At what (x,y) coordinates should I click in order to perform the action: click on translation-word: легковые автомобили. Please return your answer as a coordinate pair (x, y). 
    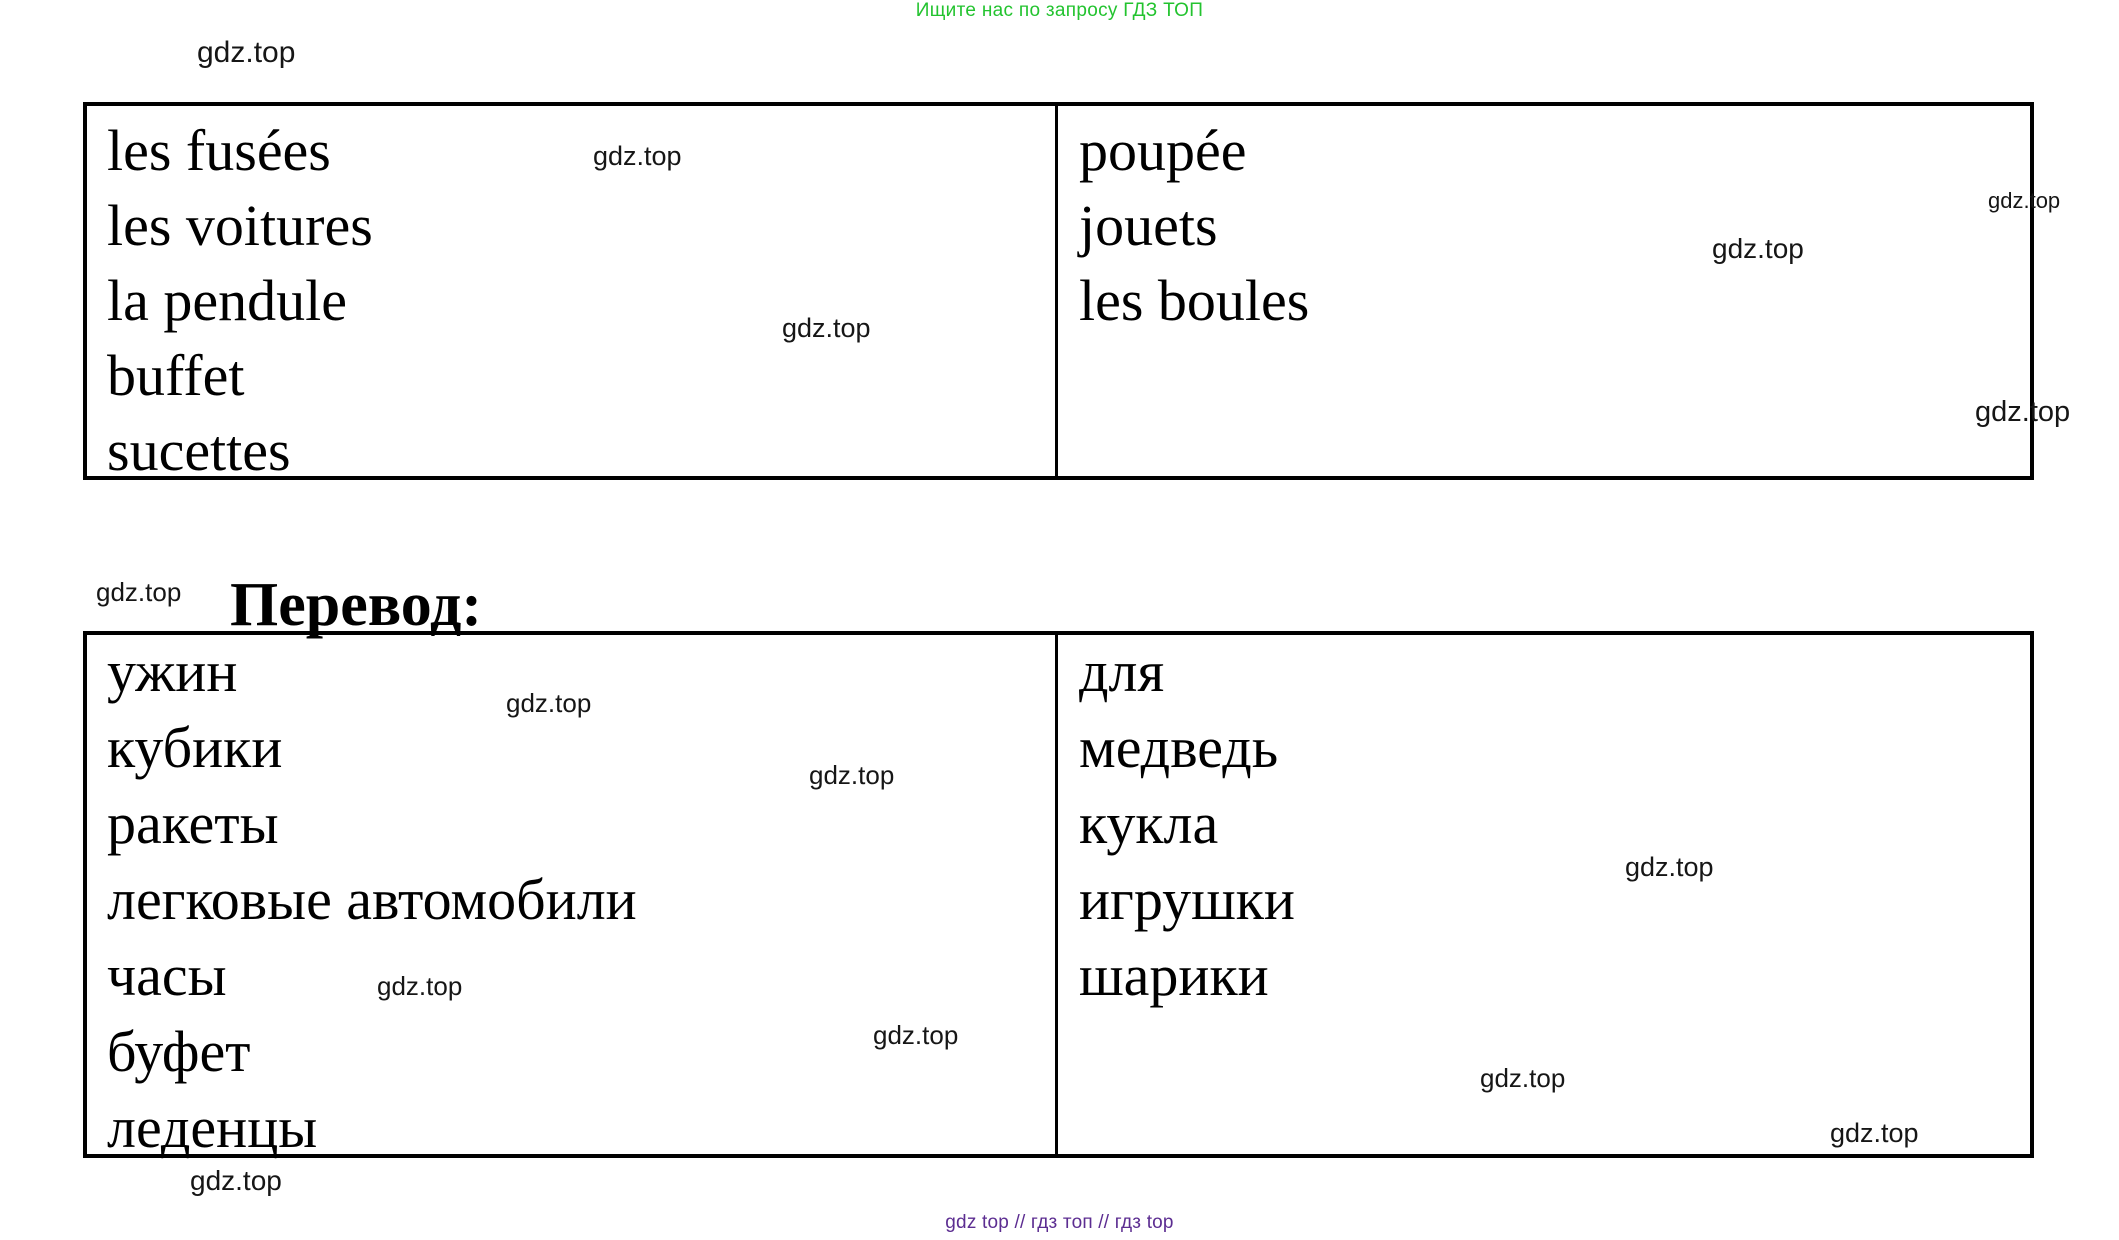
    Looking at the image, I should click on (372, 899).